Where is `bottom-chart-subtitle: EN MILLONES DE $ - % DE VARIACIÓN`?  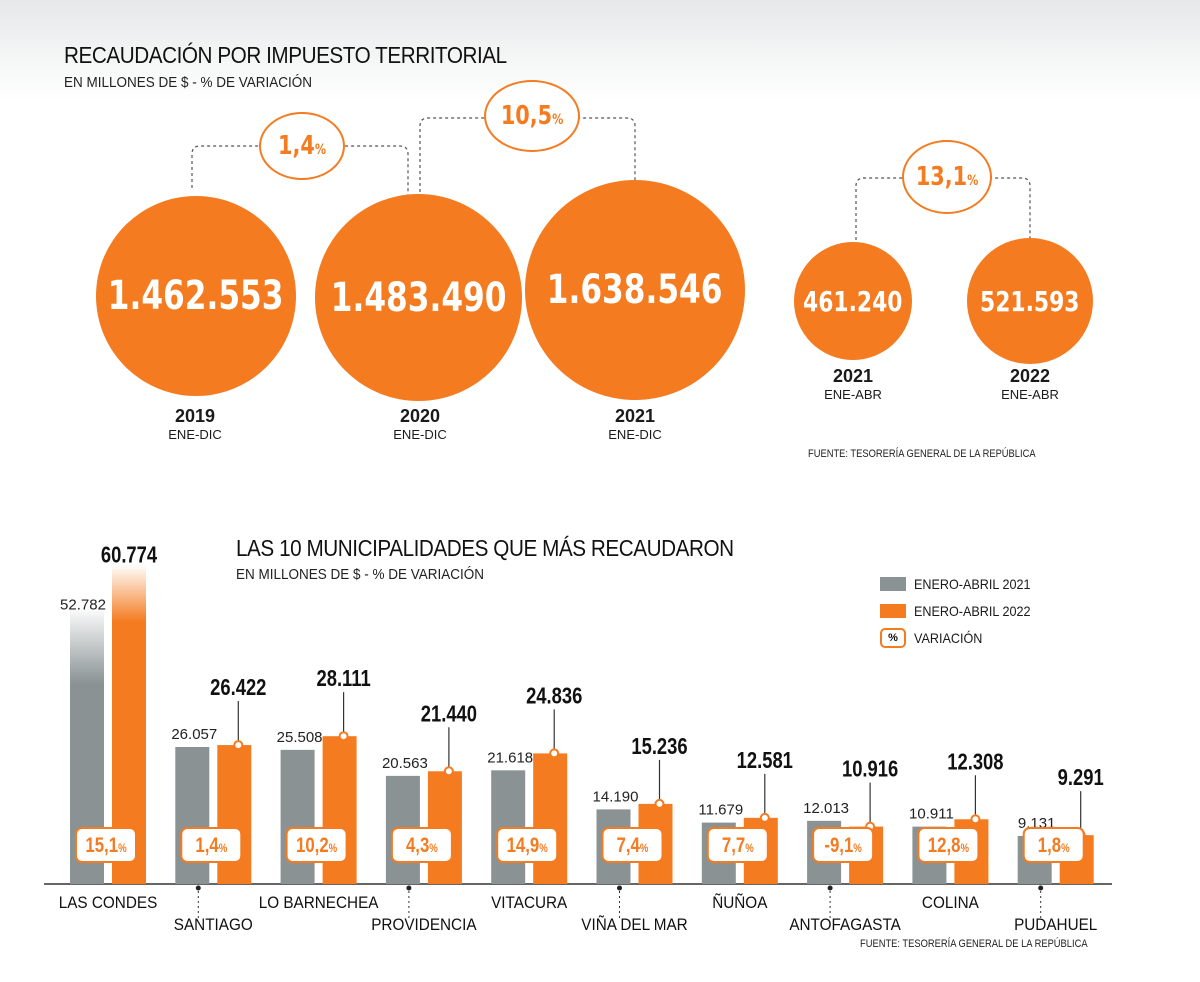 bottom-chart-subtitle: EN MILLONES DE $ - % DE VARIACIÓN is located at coordinates (360, 574).